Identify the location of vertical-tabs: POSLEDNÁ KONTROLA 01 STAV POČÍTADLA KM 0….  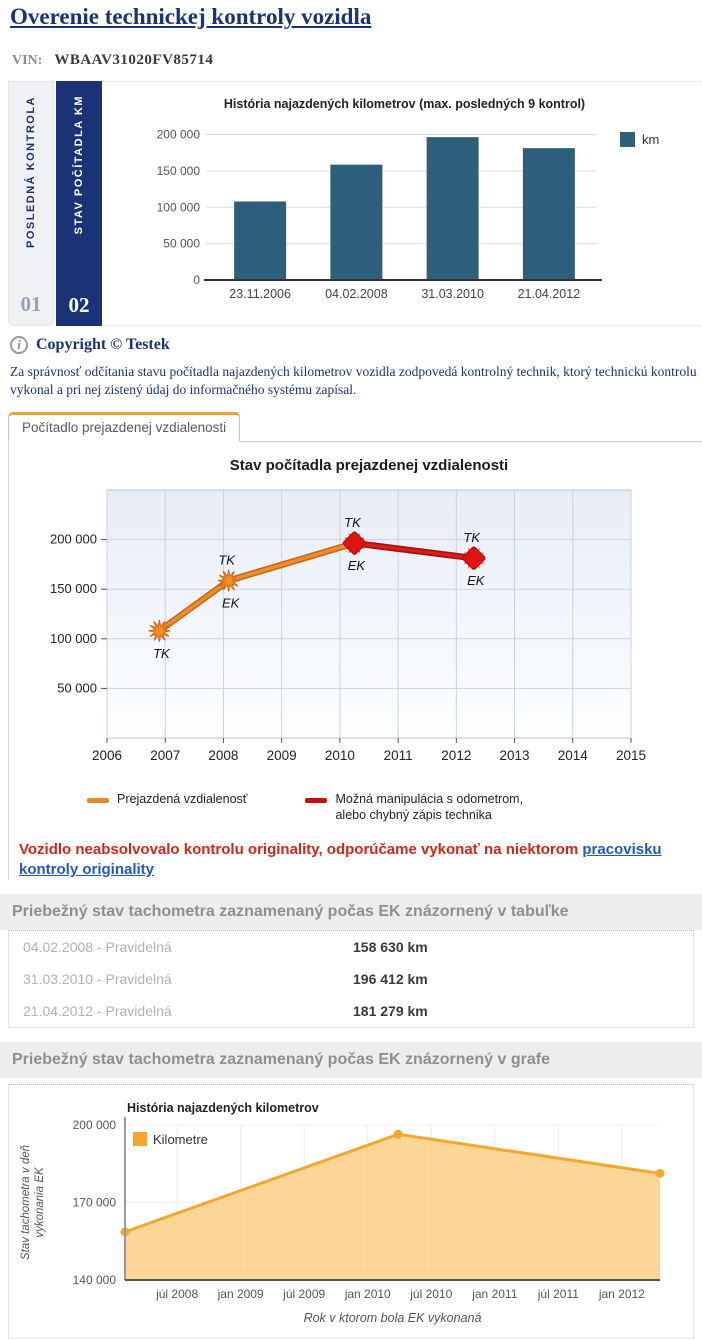
(55, 203).